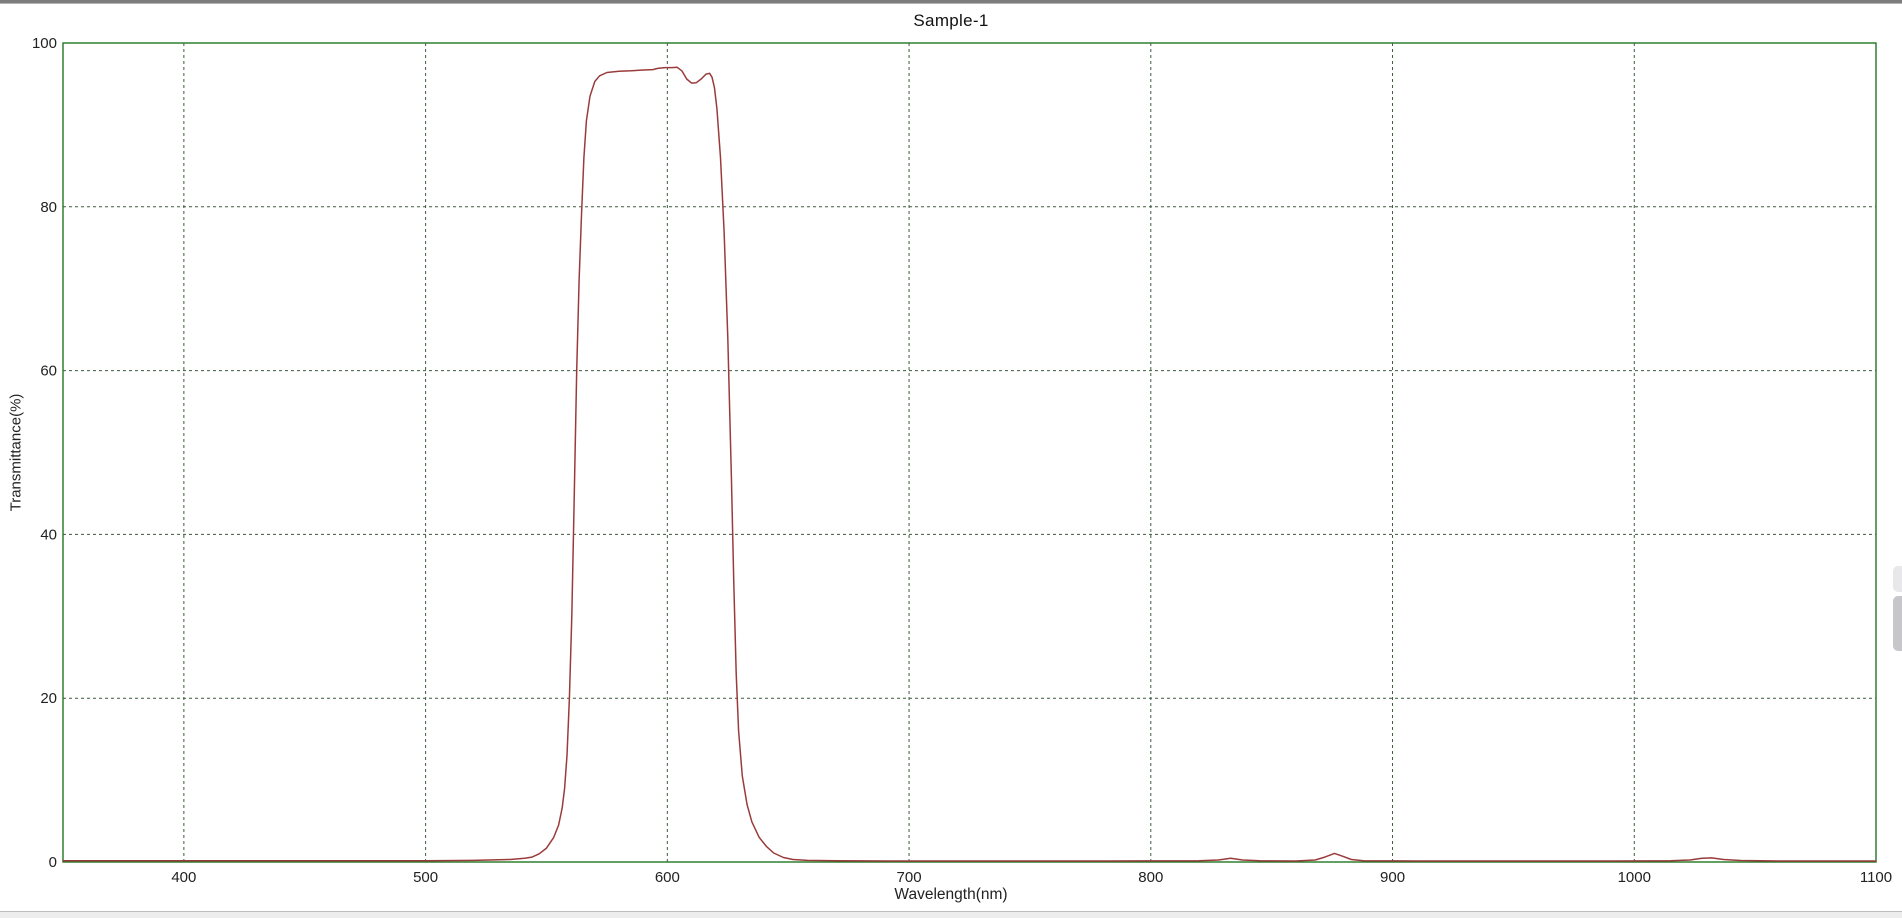 The height and width of the screenshot is (918, 1902). Describe the element at coordinates (183, 877) in the screenshot. I see `x-tick-label-400: 400` at that location.